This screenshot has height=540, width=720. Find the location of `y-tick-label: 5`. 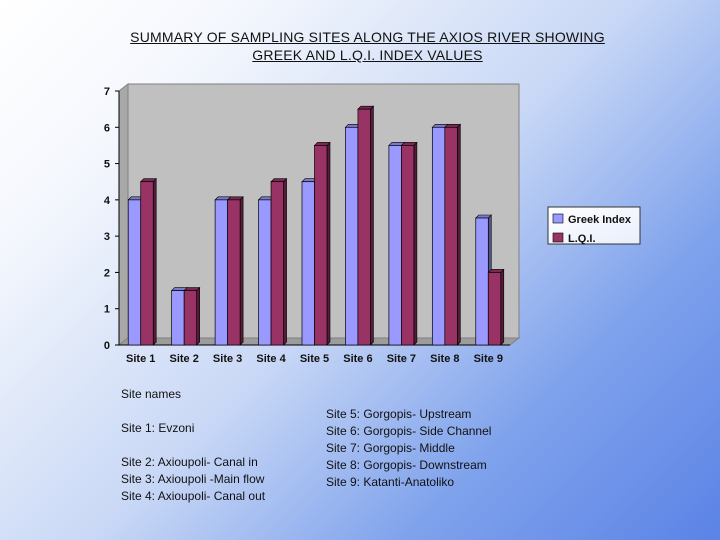

y-tick-label: 5 is located at coordinates (107, 165).